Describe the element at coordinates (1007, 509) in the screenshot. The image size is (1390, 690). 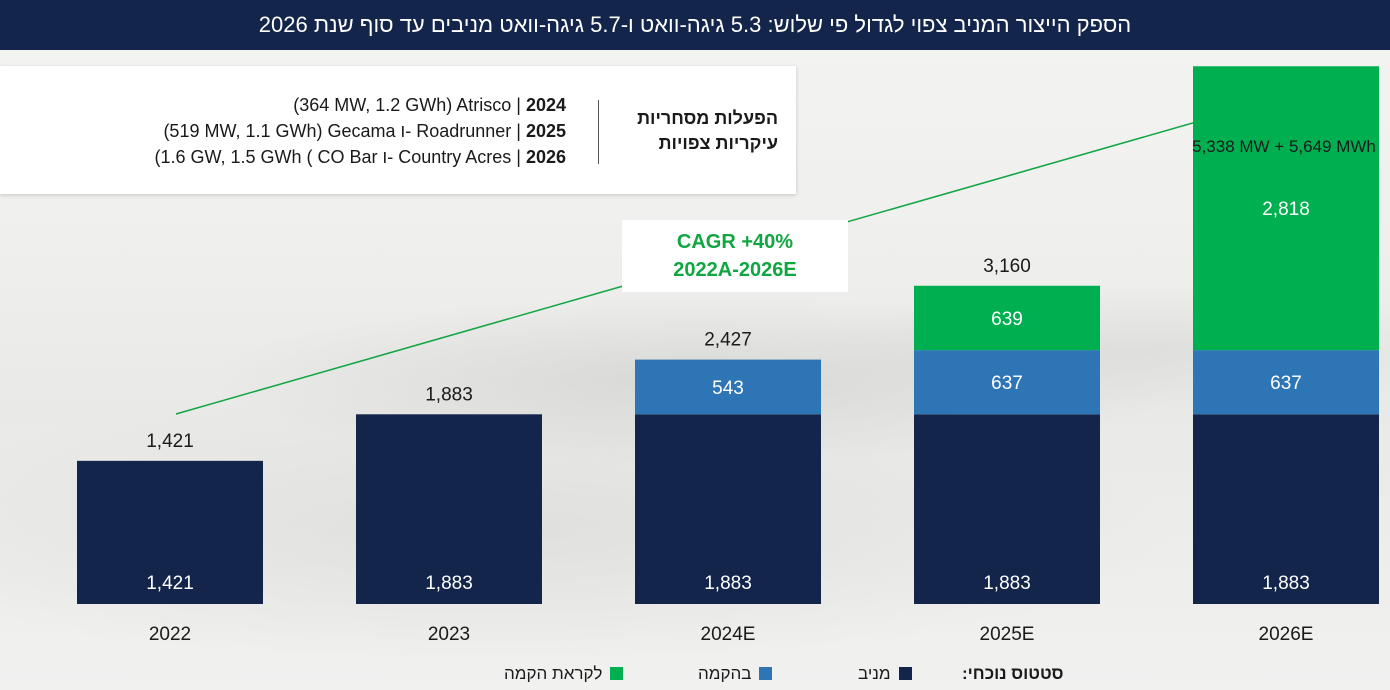
I see `bar-operating-2025E` at that location.